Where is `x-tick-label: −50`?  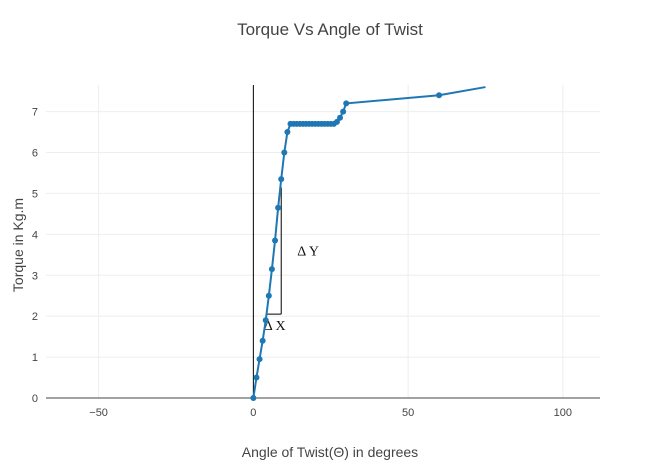
x-tick-label: −50 is located at coordinates (98, 413).